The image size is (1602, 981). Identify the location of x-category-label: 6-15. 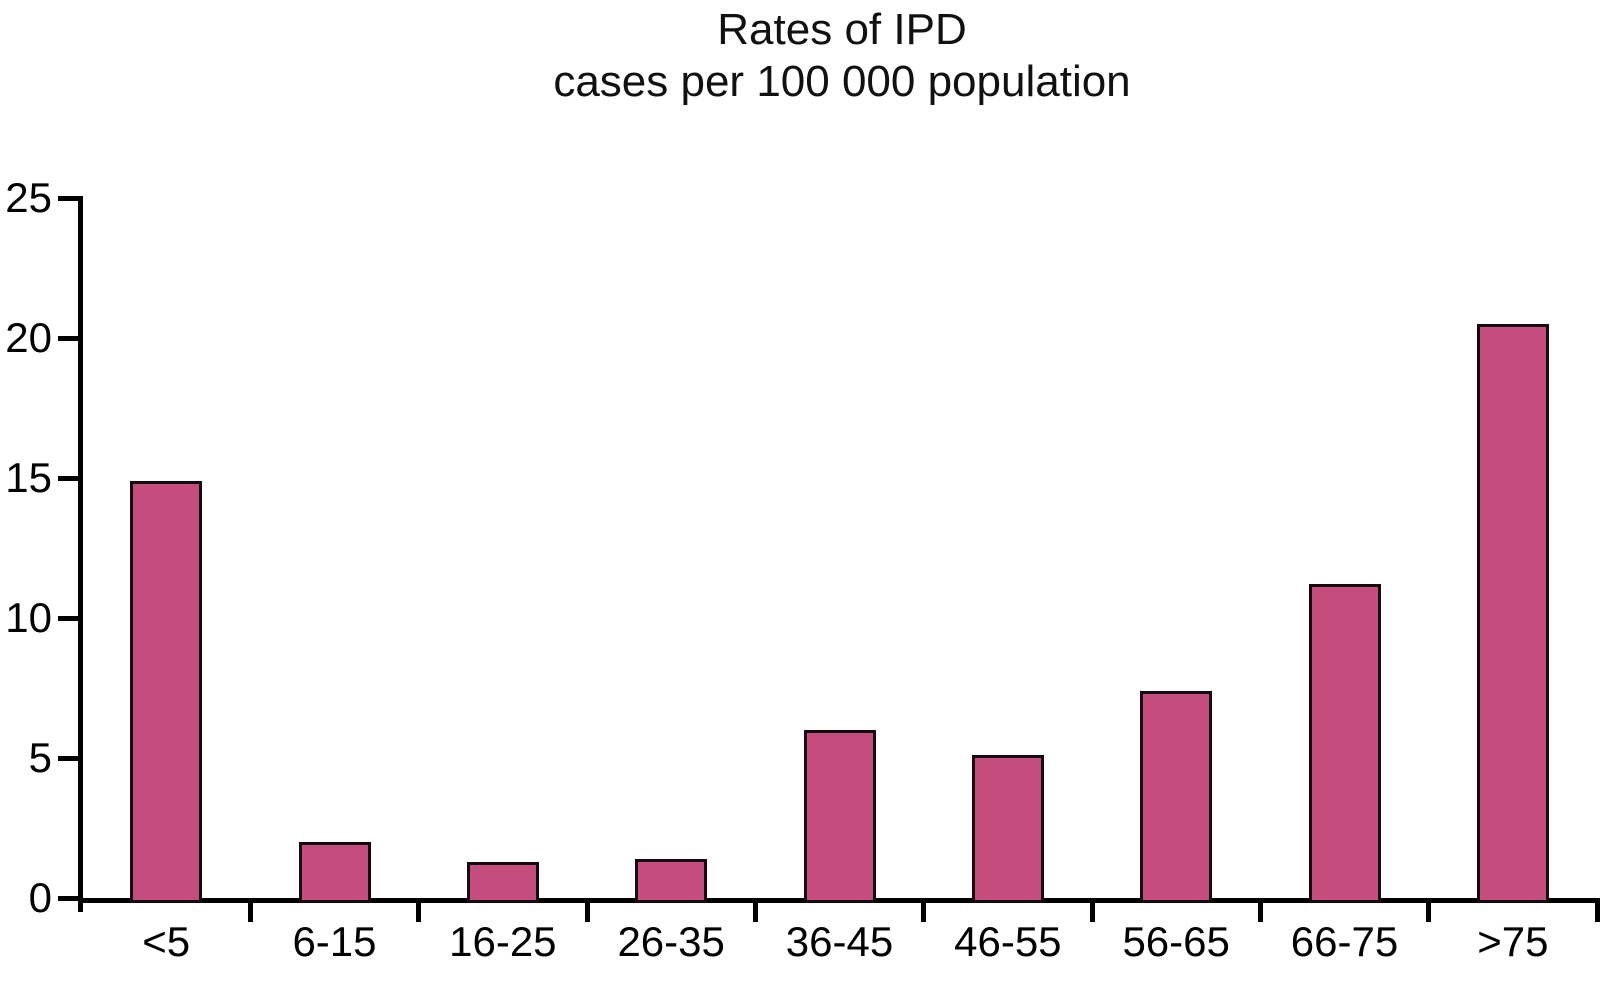
(334, 941).